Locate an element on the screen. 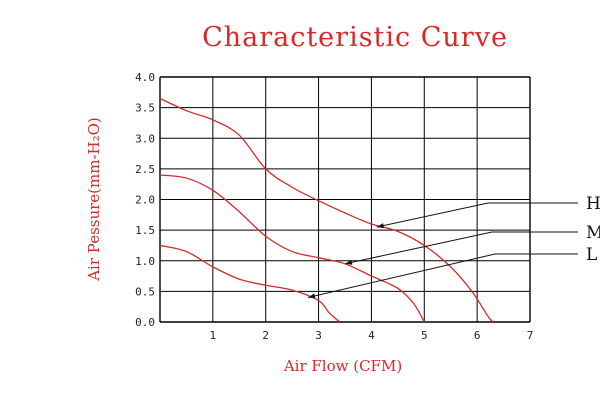 The width and height of the screenshot is (600, 400). callout-label-l: L is located at coordinates (591, 255).